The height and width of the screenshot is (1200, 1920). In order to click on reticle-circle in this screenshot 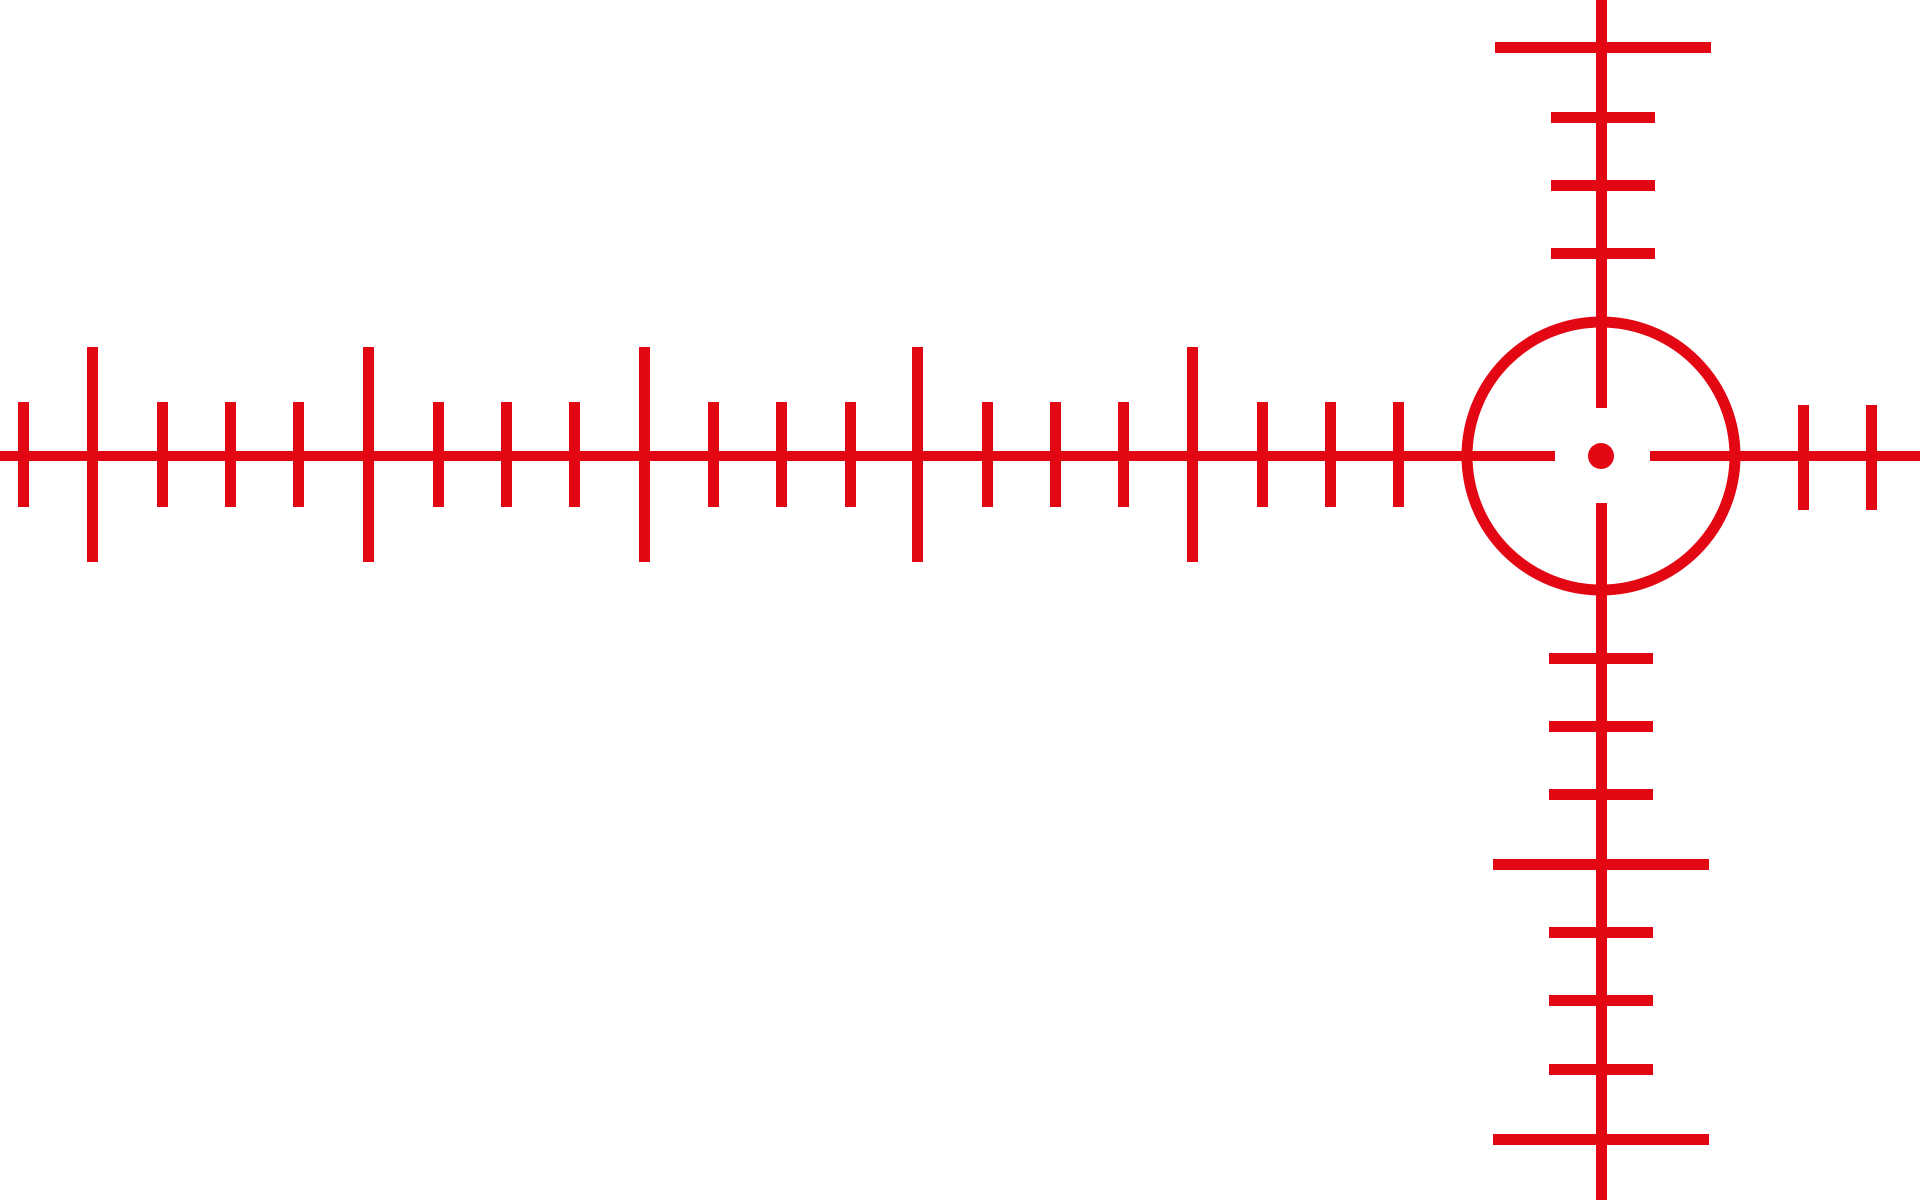, I will do `click(1601, 456)`.